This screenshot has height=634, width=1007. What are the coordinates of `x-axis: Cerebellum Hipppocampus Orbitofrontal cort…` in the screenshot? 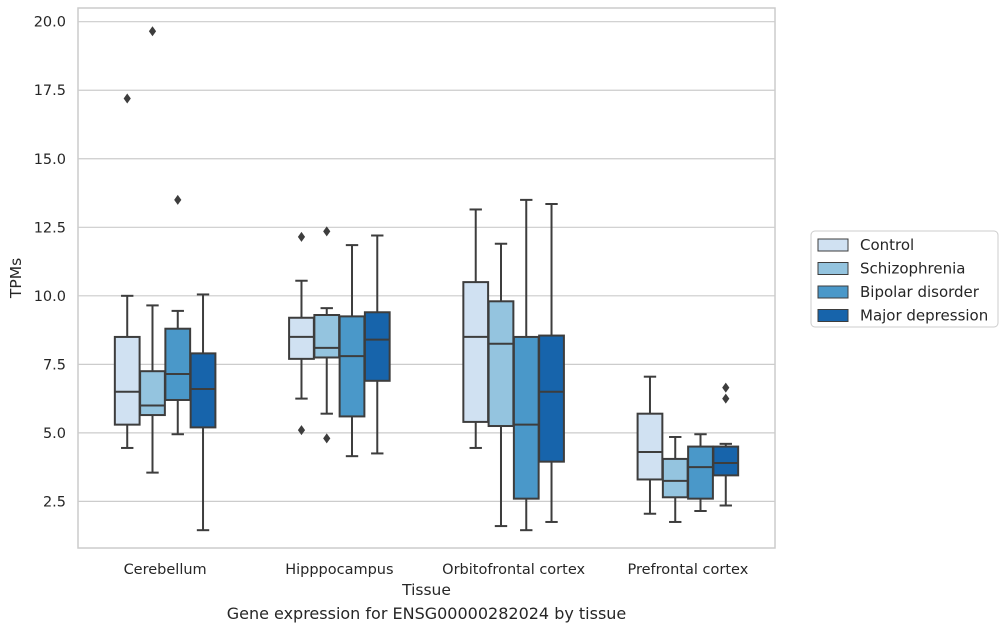 It's located at (436, 570).